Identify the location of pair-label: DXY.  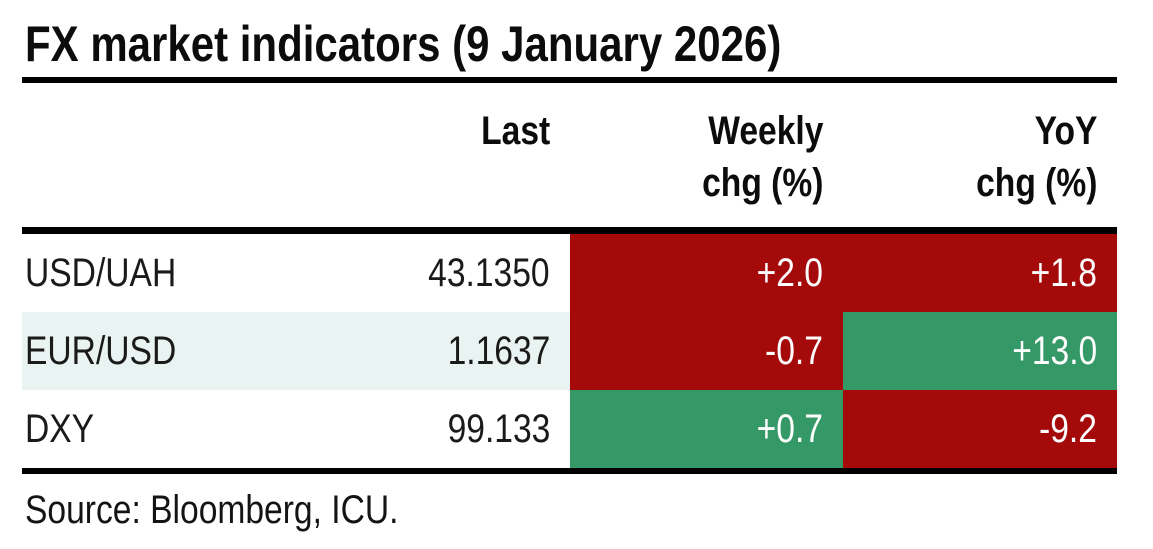
(60, 428).